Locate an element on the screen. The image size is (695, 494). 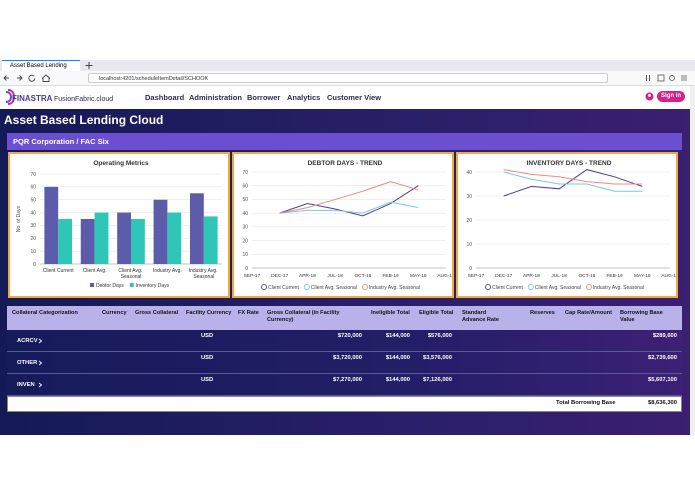
nav-link: Analytics is located at coordinates (304, 97).